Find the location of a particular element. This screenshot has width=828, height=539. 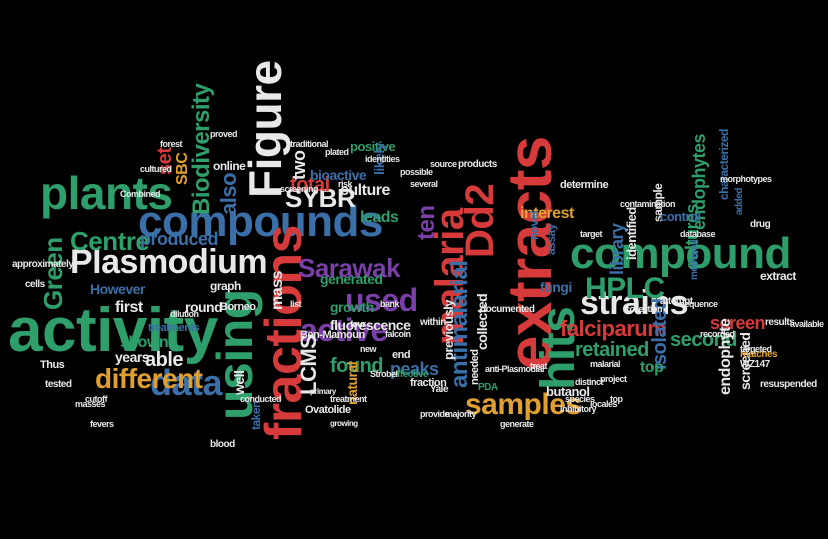

cloud-word: cutoff is located at coordinates (96, 399).